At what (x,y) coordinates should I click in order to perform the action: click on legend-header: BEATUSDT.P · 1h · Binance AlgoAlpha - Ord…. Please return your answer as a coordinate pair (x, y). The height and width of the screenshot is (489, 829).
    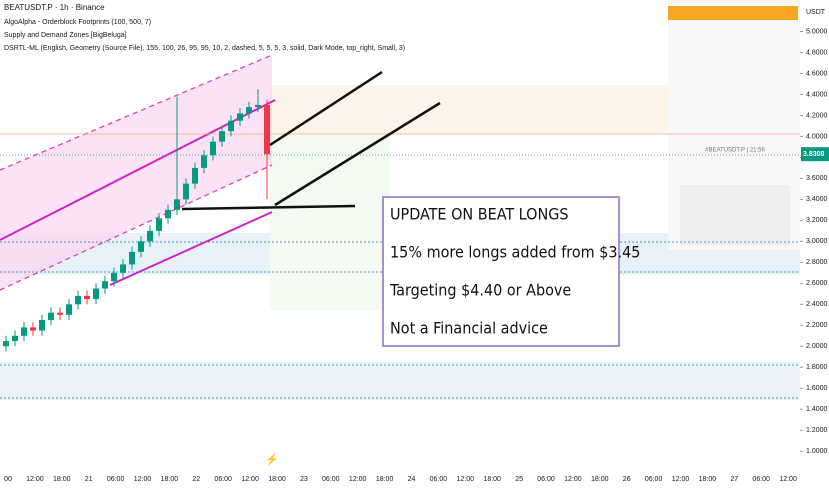
    Looking at the image, I should click on (204, 27).